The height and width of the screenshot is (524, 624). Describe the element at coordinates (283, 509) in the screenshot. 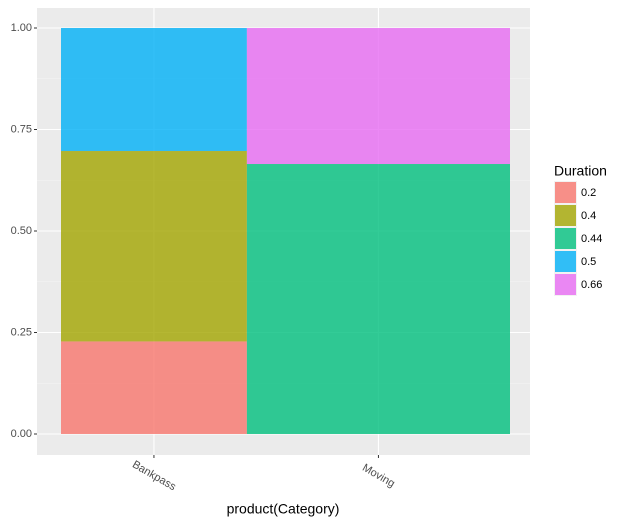

I see `x-axis-title: product(Category)` at that location.